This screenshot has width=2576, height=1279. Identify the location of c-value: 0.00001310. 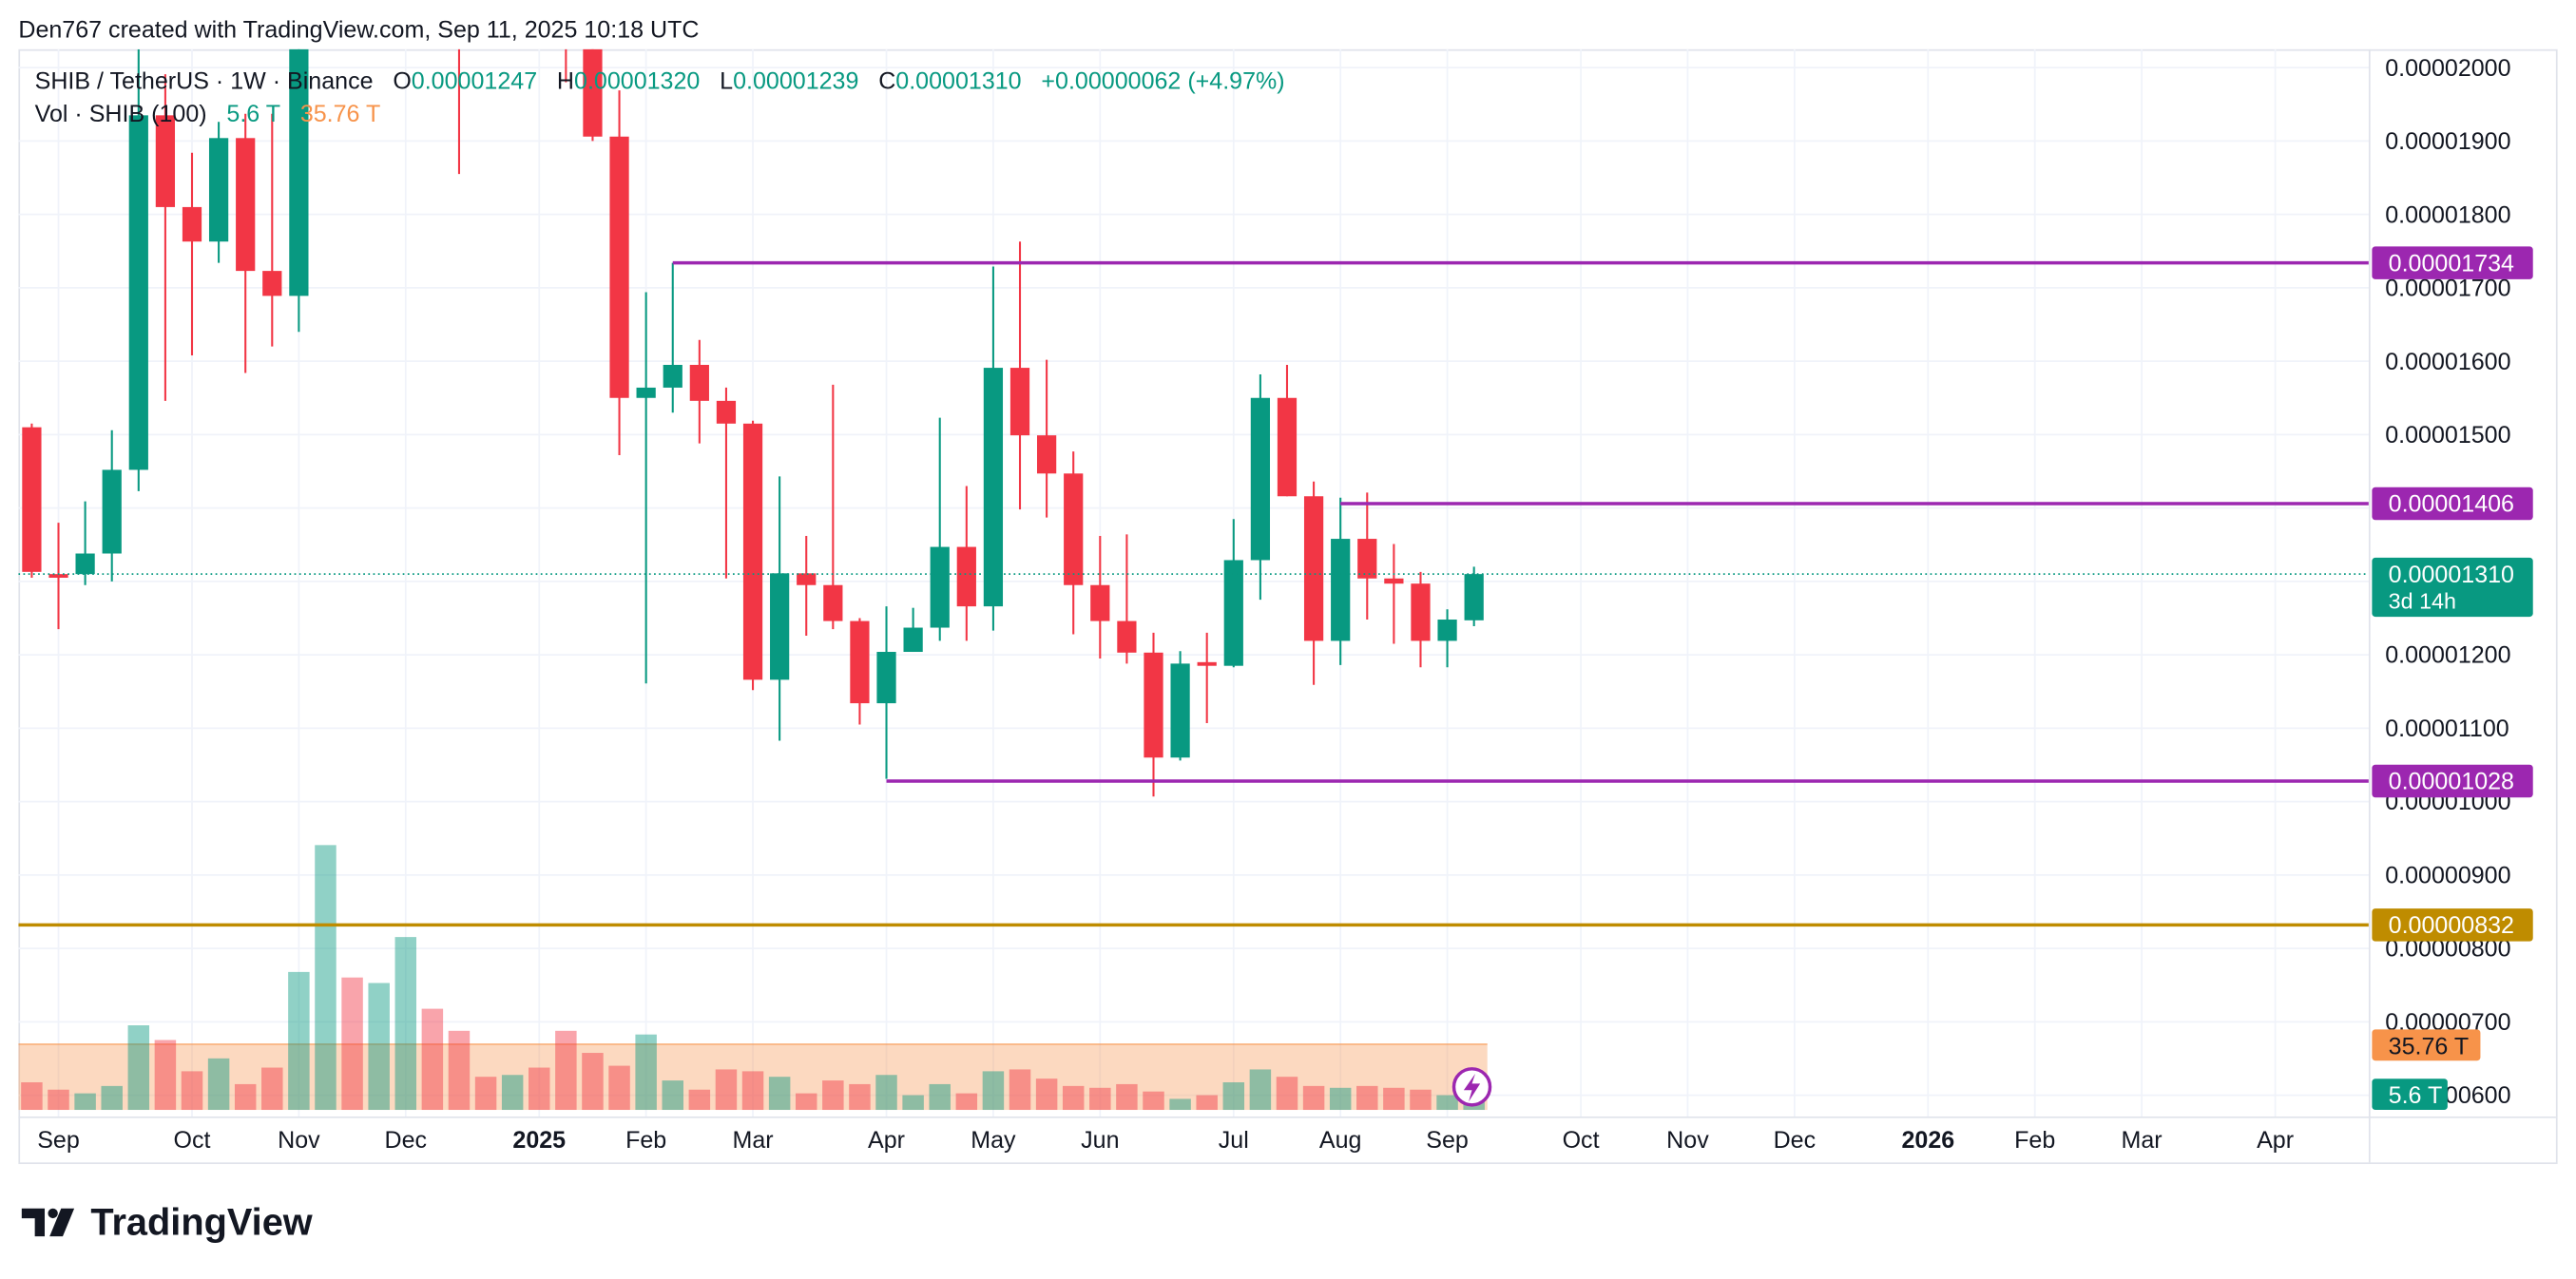
(958, 80).